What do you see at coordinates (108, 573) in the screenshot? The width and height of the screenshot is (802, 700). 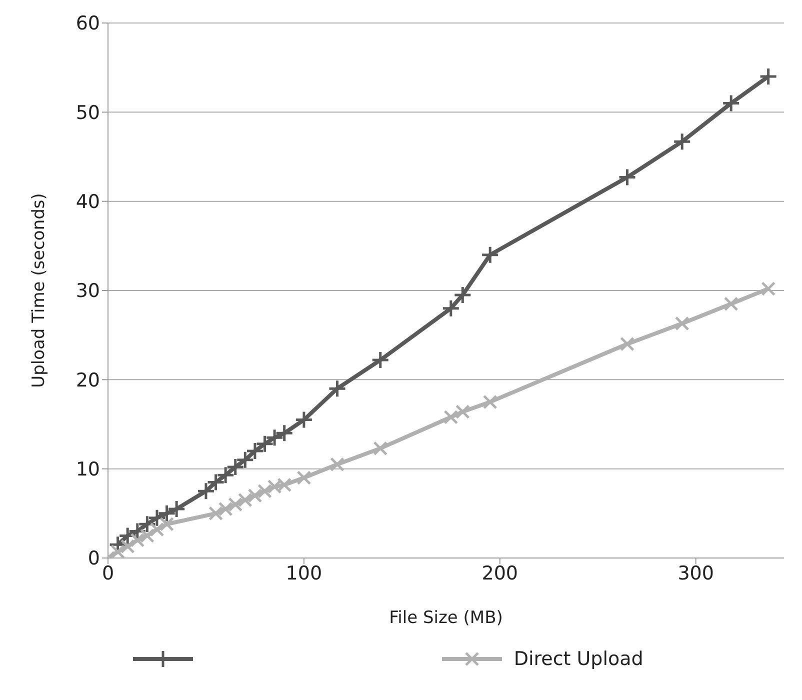 I see `x-tick-label: 0` at bounding box center [108, 573].